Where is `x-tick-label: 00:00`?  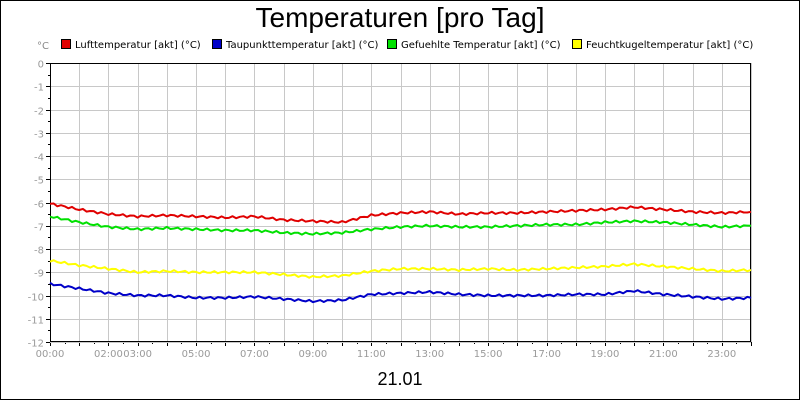
x-tick-label: 00:00 is located at coordinates (50, 354).